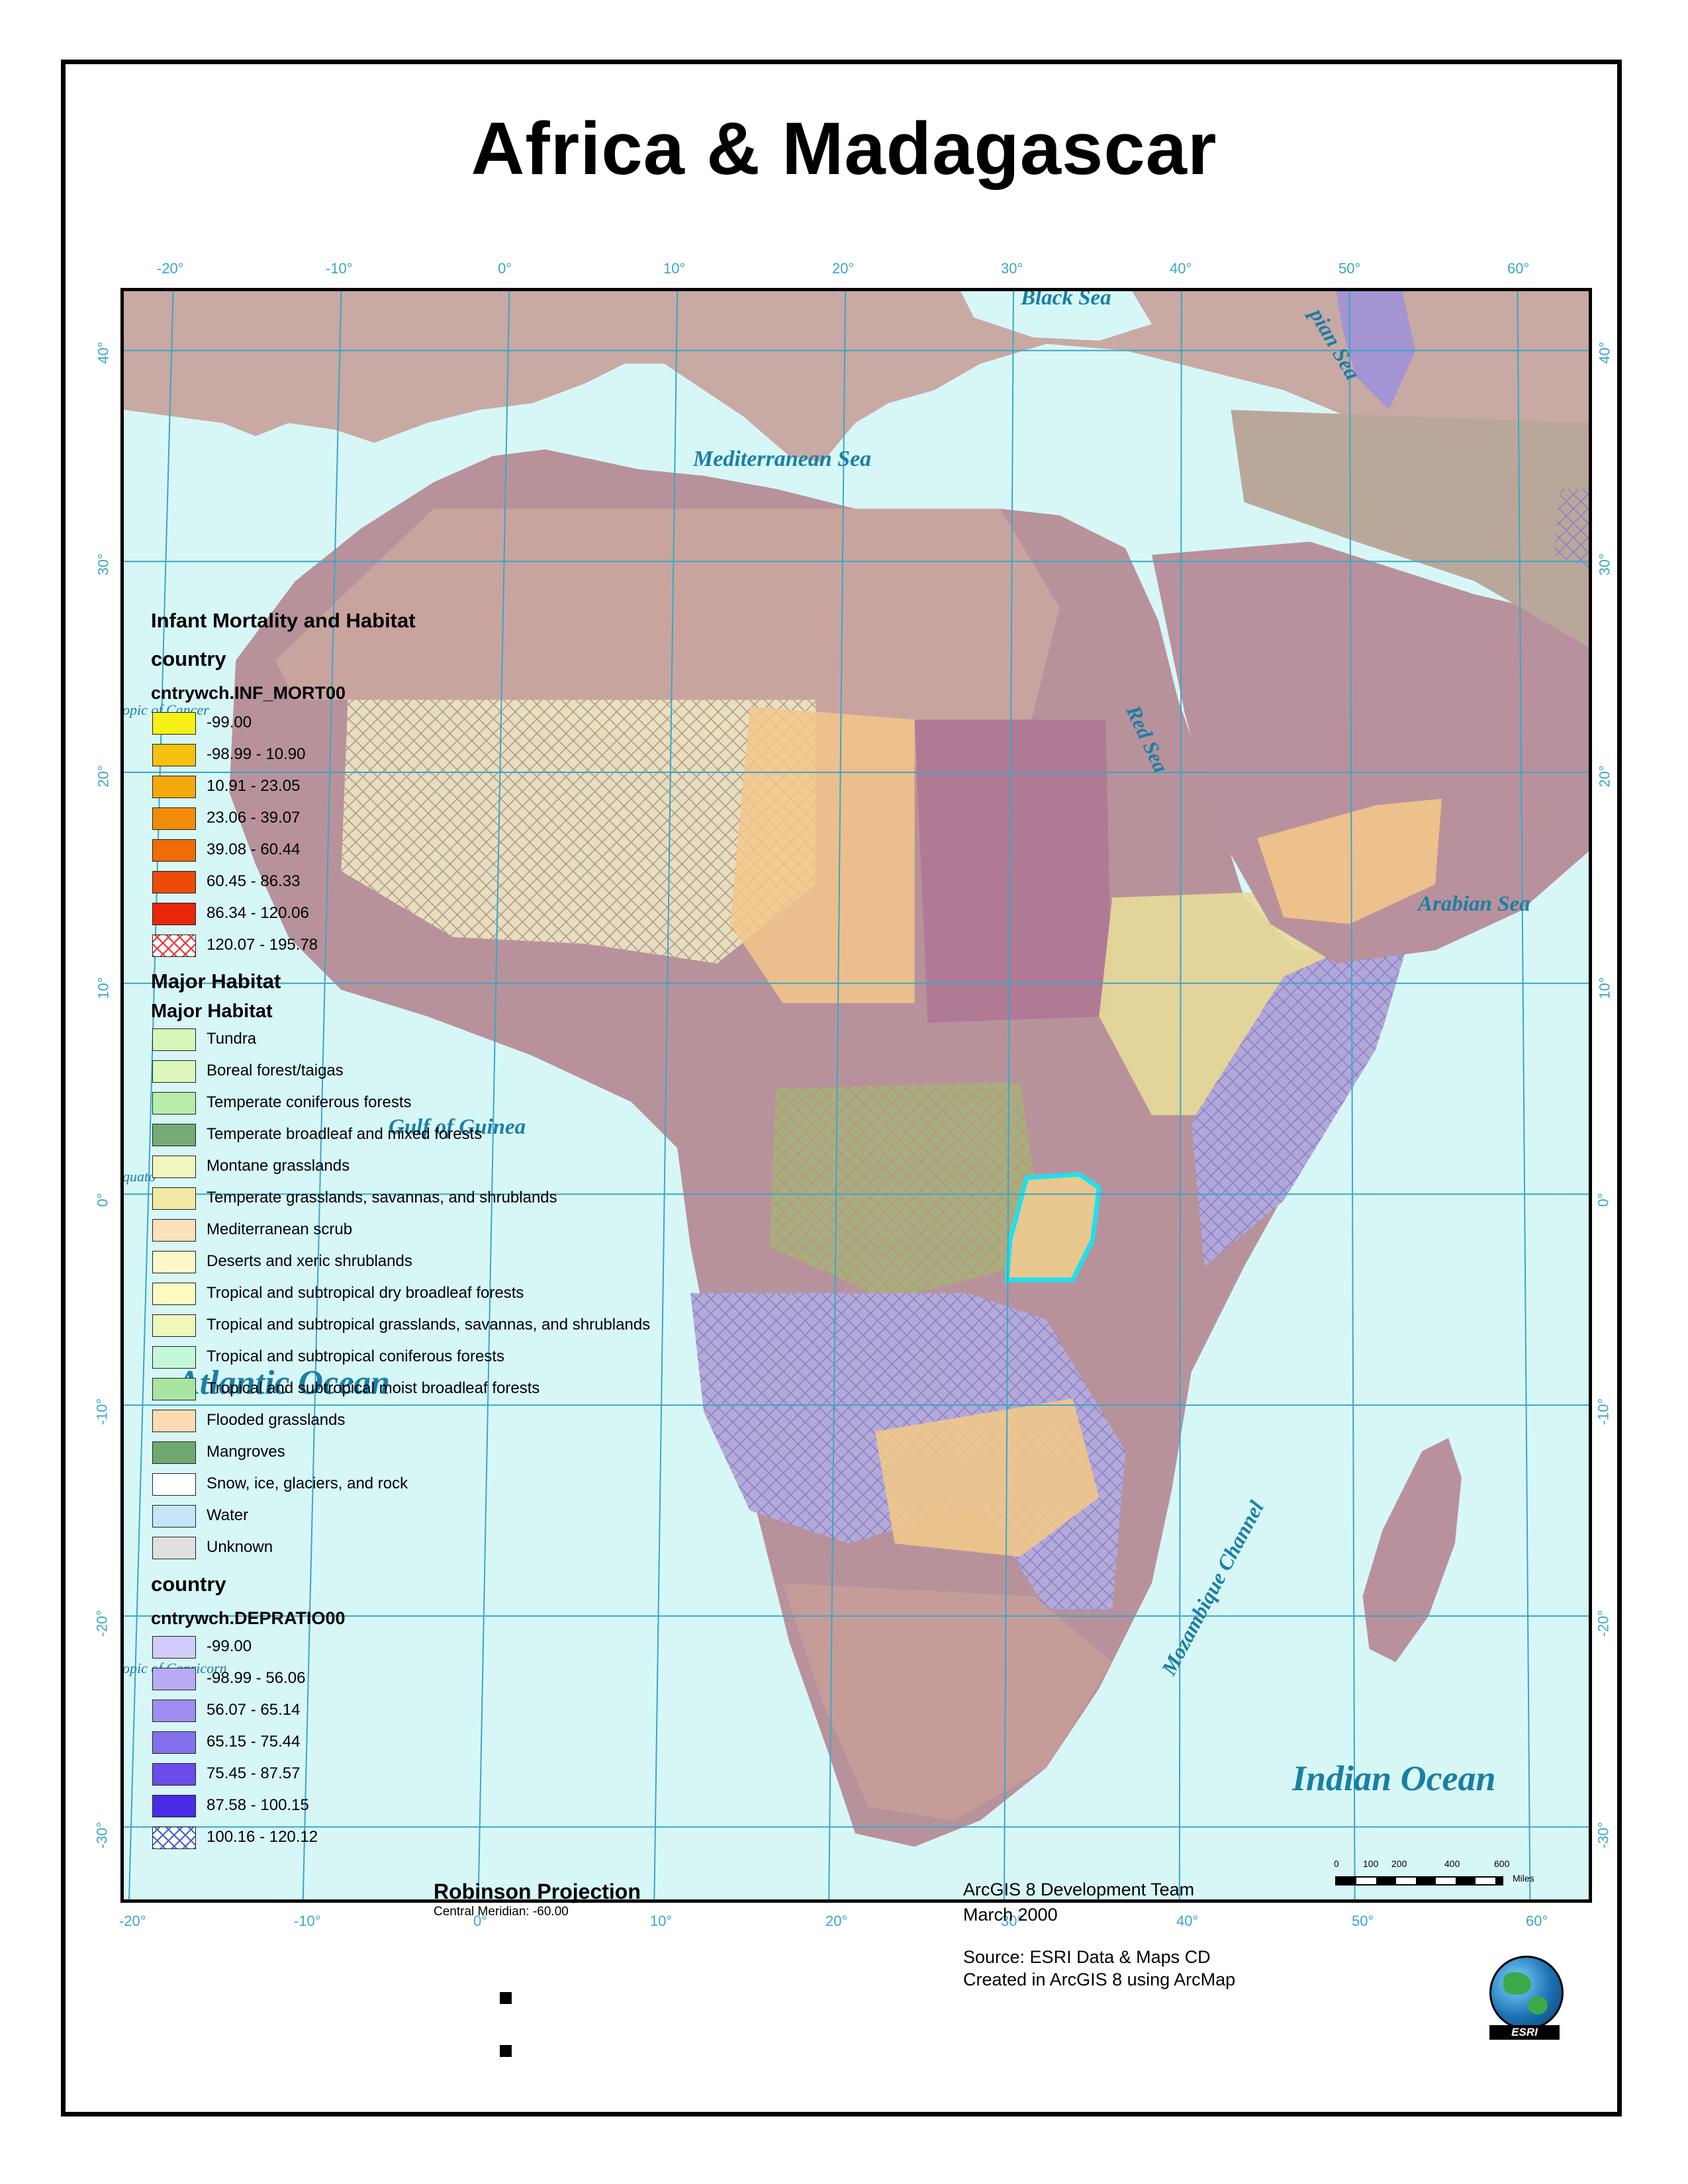  What do you see at coordinates (256, 1678) in the screenshot?
I see `legend-label: -98.99 - 56.06` at bounding box center [256, 1678].